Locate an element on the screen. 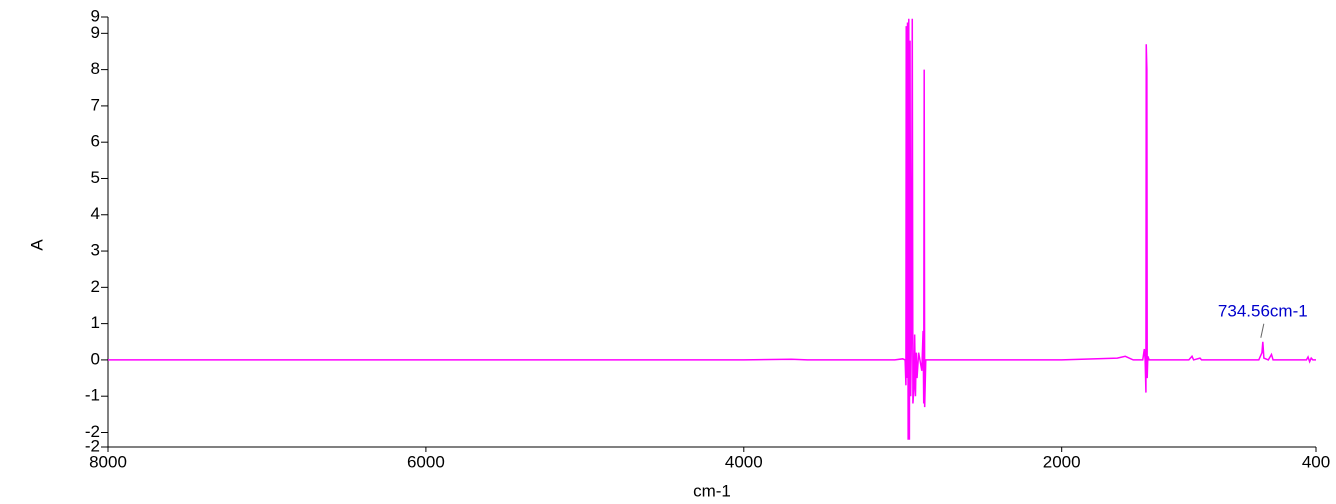 This screenshot has width=1336, height=504. annotation-label: 734.56cm-1 is located at coordinates (1263, 310).